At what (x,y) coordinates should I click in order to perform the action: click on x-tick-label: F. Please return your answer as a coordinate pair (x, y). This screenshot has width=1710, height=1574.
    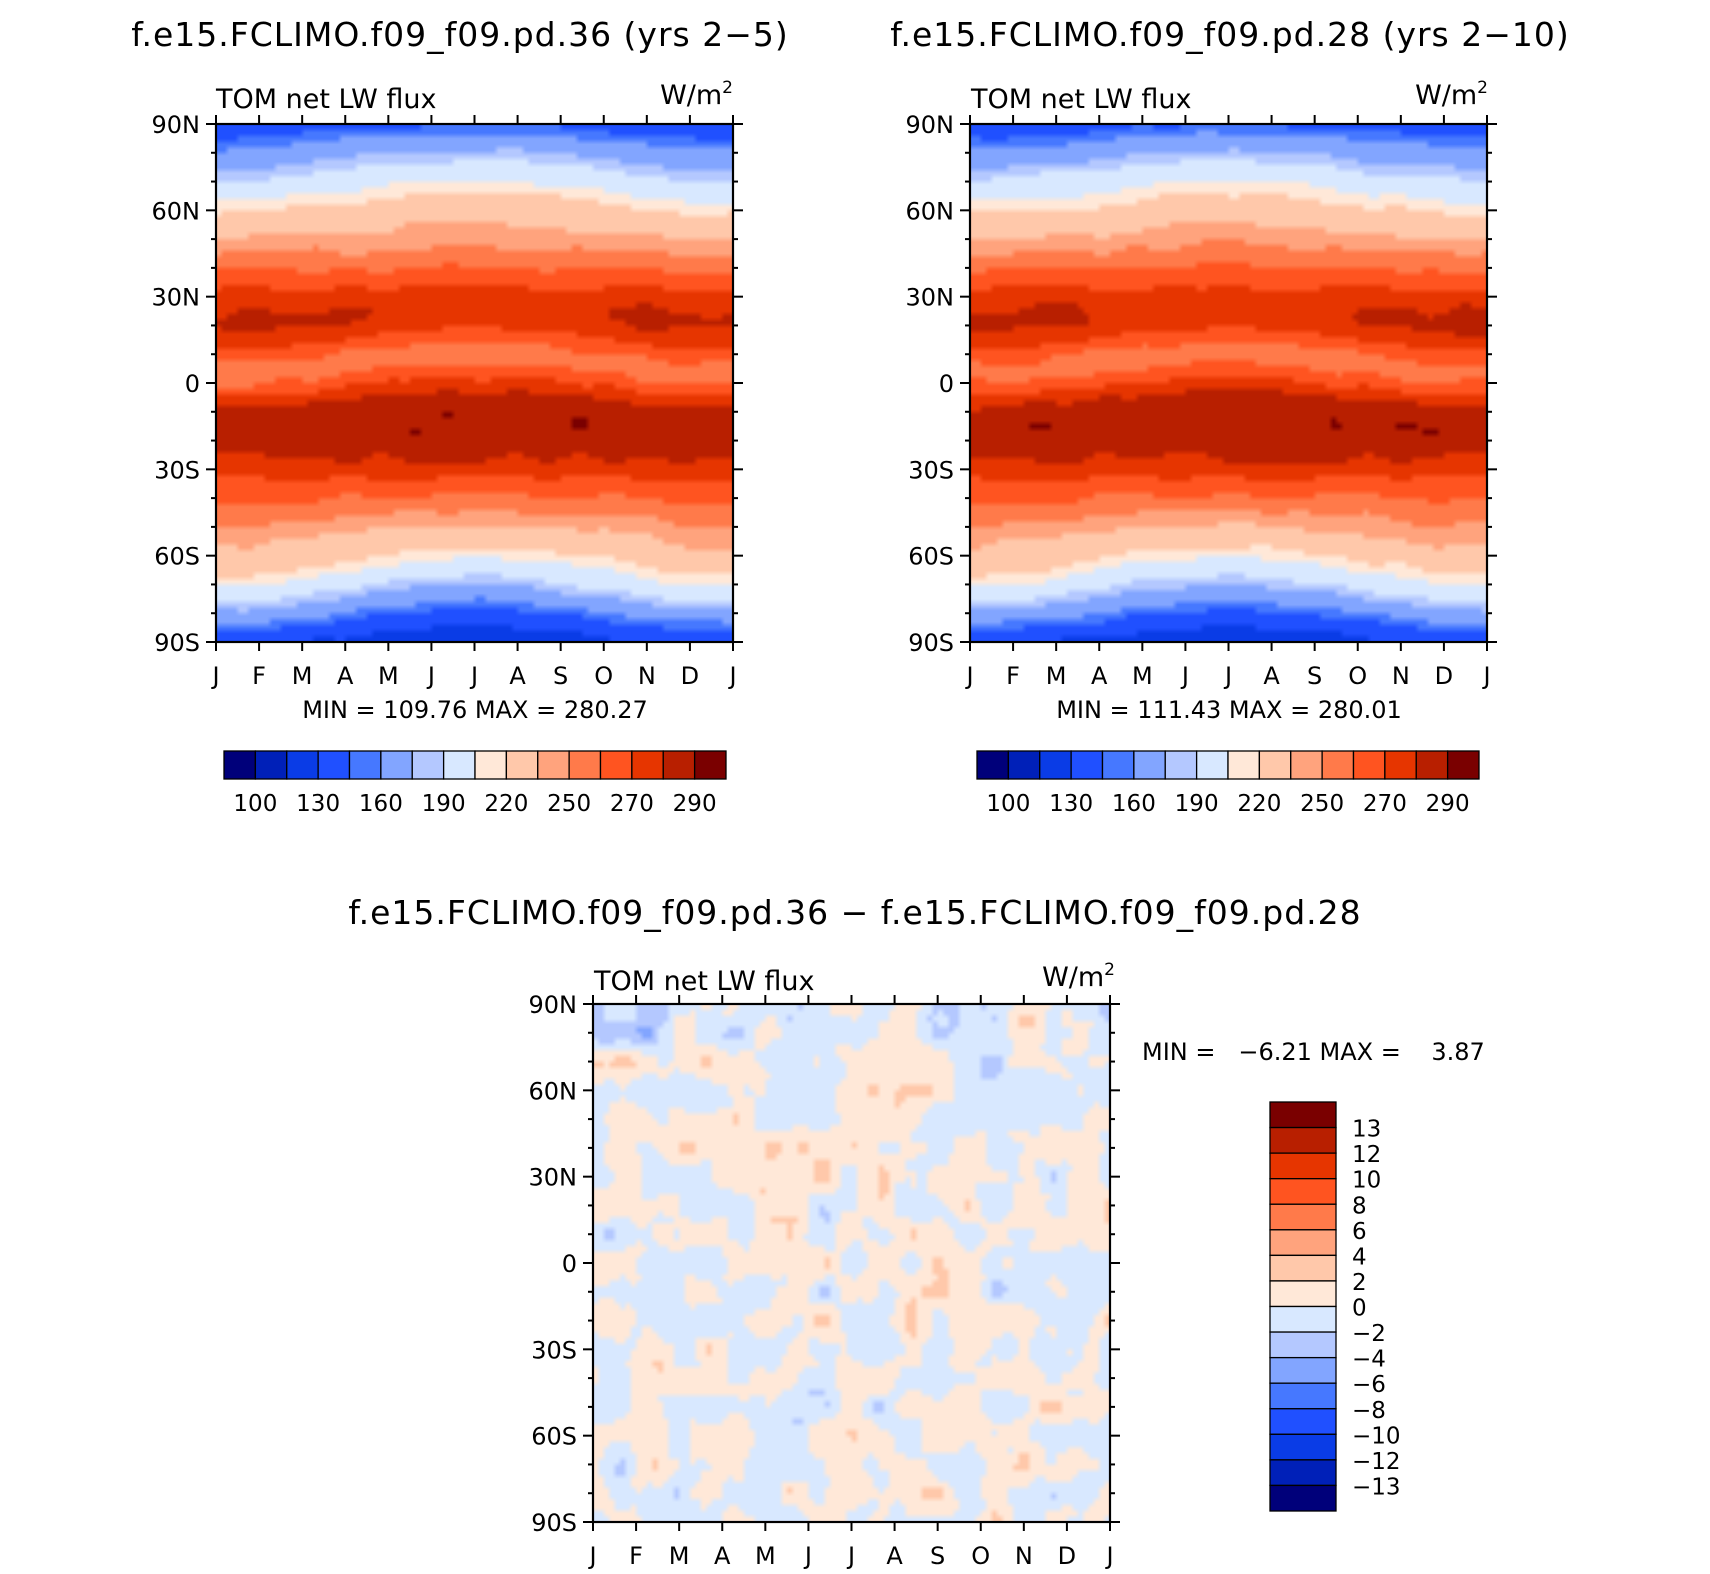
    Looking at the image, I should click on (259, 676).